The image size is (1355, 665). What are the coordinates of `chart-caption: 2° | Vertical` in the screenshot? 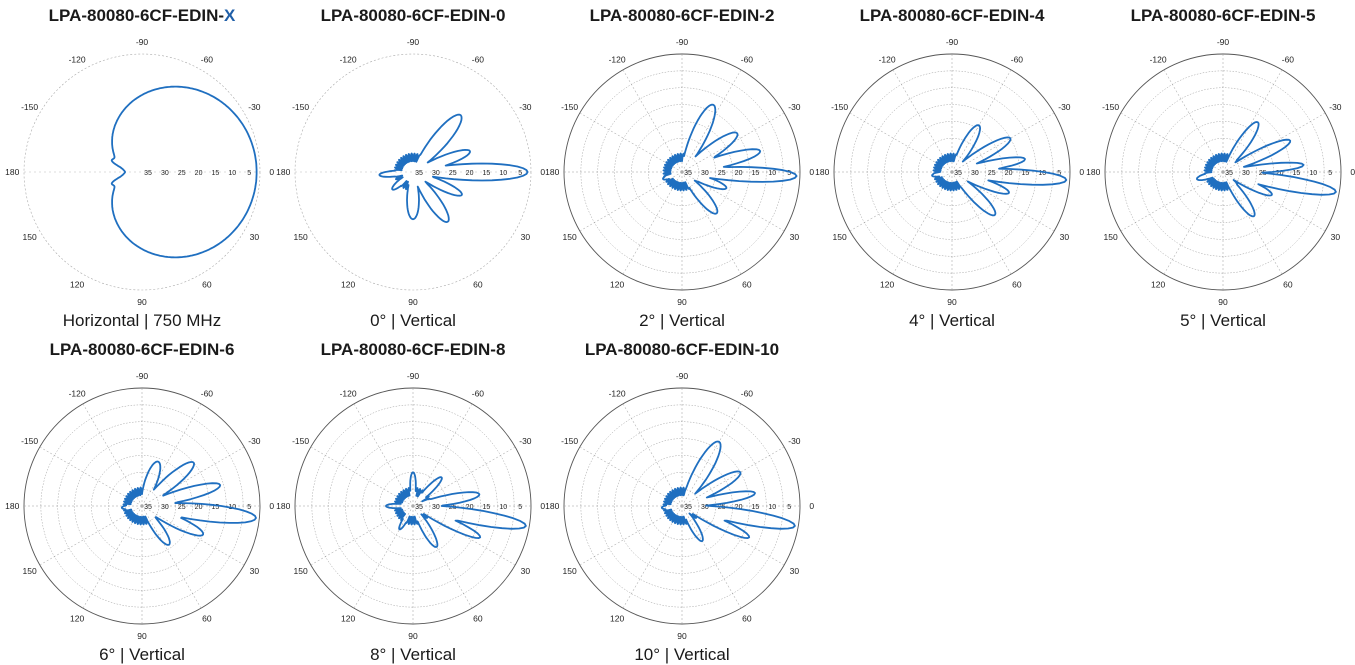 It's located at (682, 320).